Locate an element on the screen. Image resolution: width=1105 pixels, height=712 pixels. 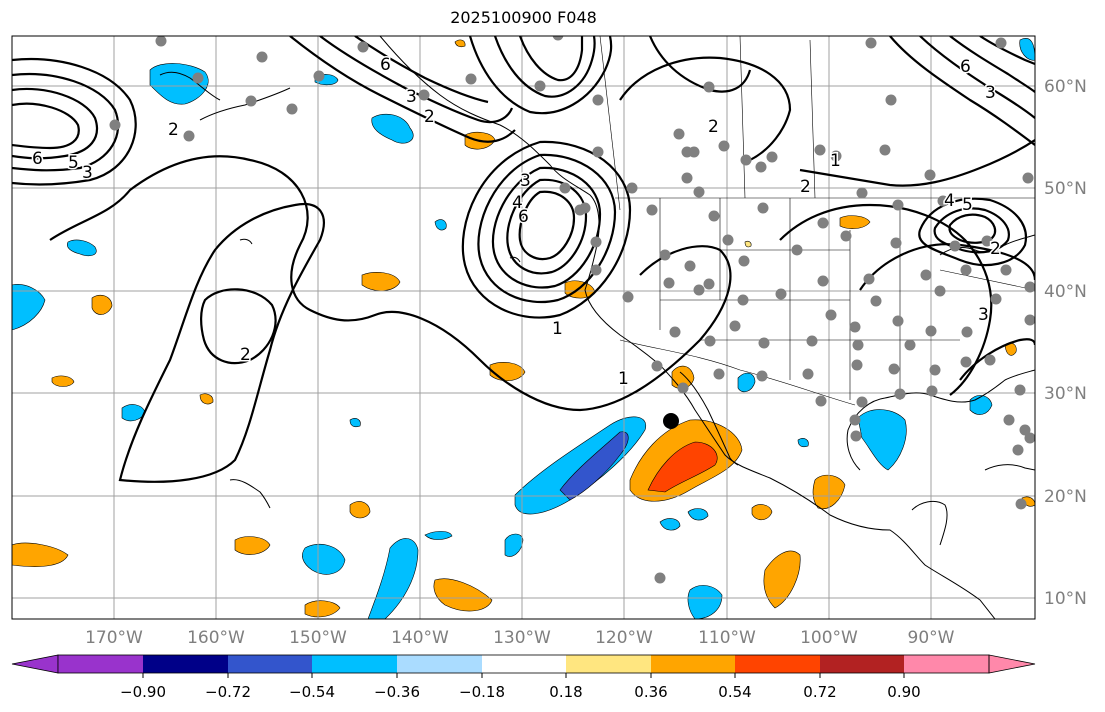
colorbar-tick-label: −0.54 is located at coordinates (312, 692).